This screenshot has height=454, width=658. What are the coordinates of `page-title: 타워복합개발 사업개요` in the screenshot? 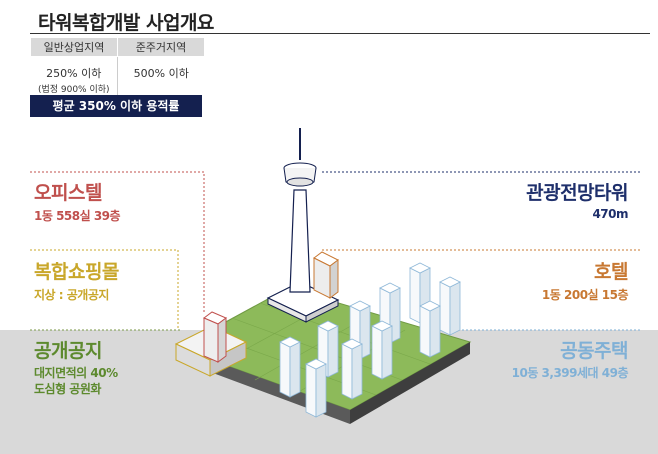 It's located at (126, 23).